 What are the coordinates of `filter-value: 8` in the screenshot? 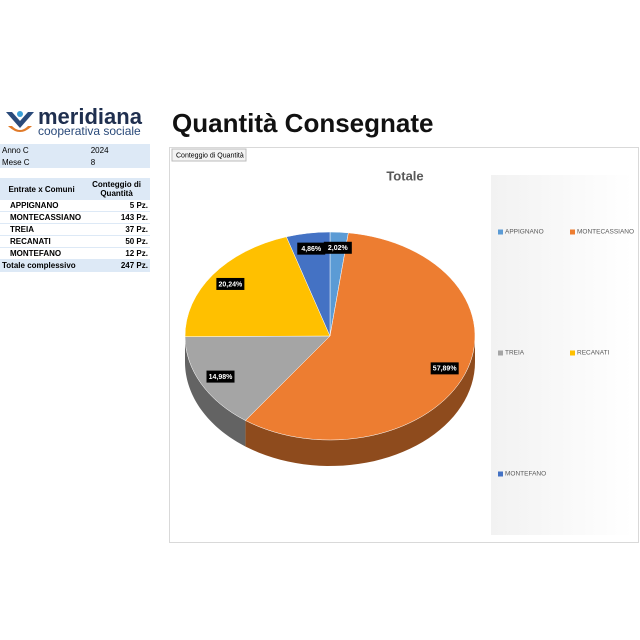 It's located at (93, 162).